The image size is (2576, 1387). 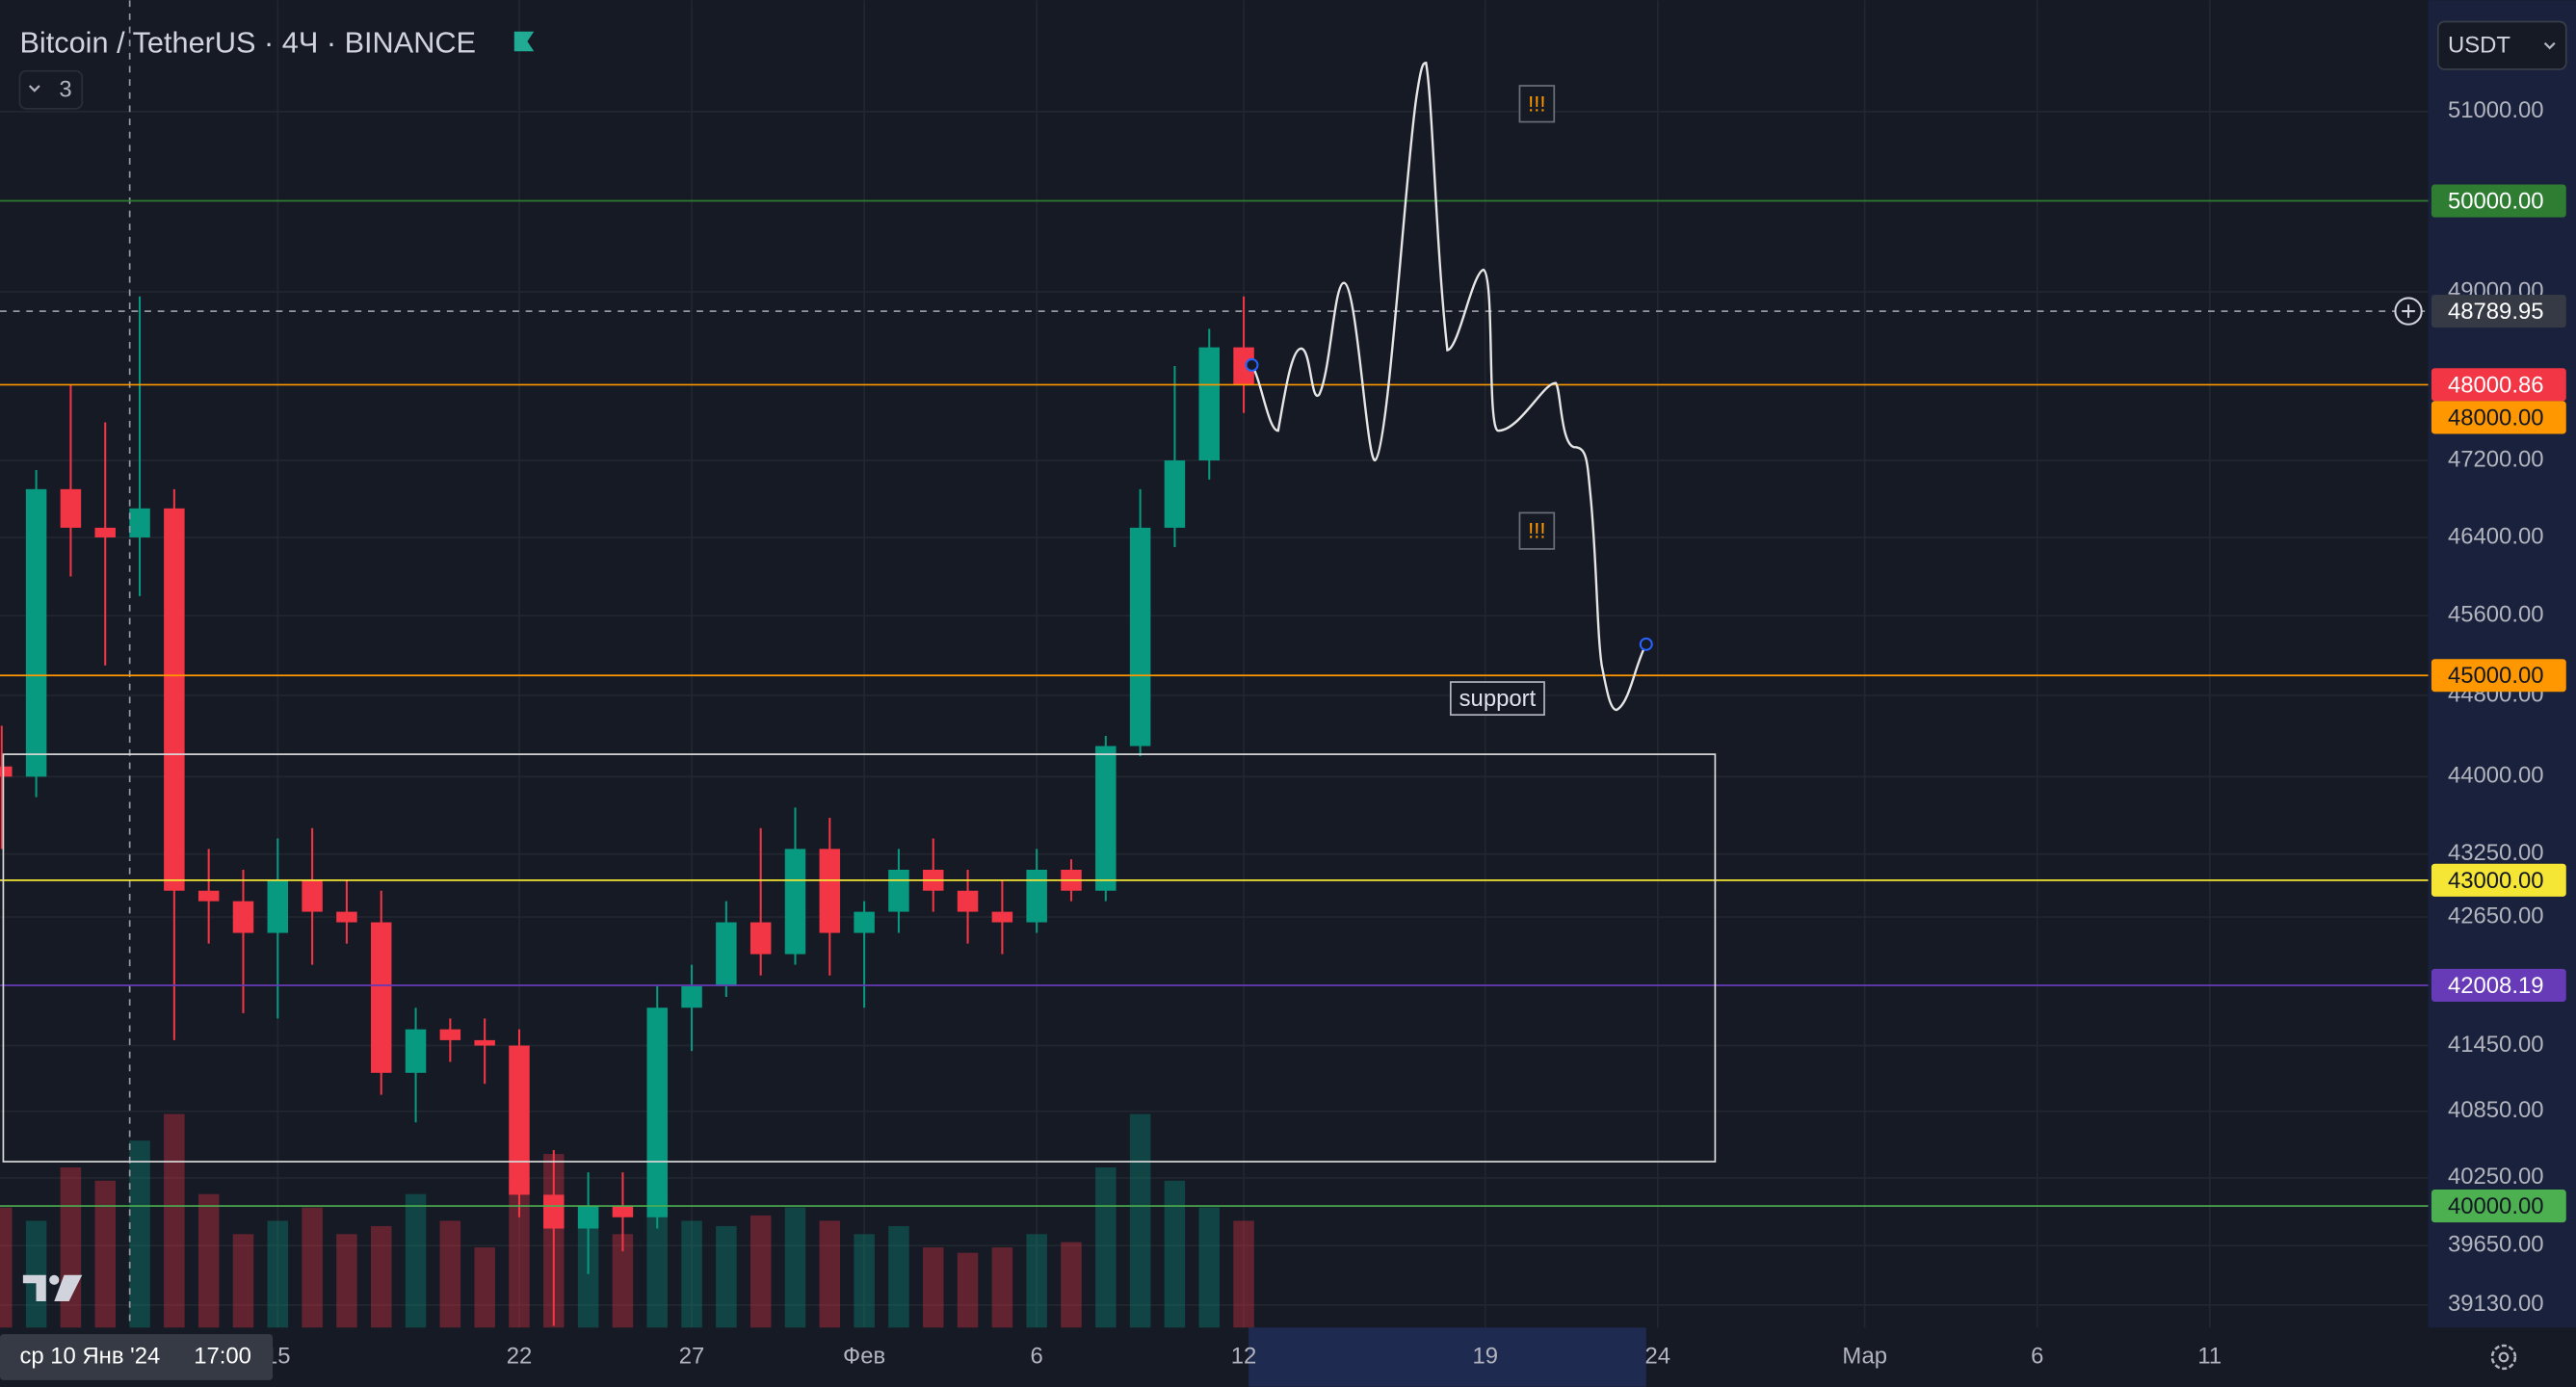 What do you see at coordinates (248, 42) in the screenshot?
I see `chart-title: Bitcoin / TetherUS · 4Ч · BINANCE` at bounding box center [248, 42].